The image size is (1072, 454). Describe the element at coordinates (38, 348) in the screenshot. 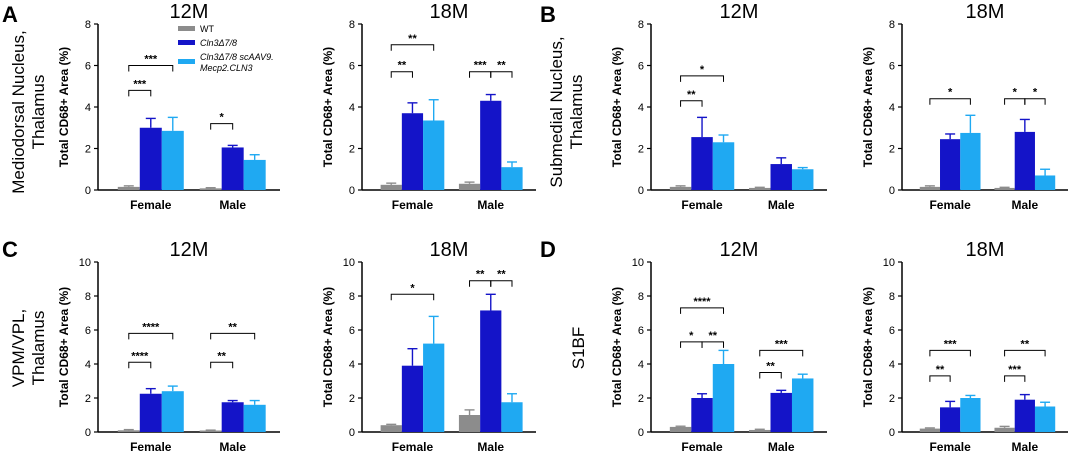

I see `row-label-c-line2: Thalamus` at that location.